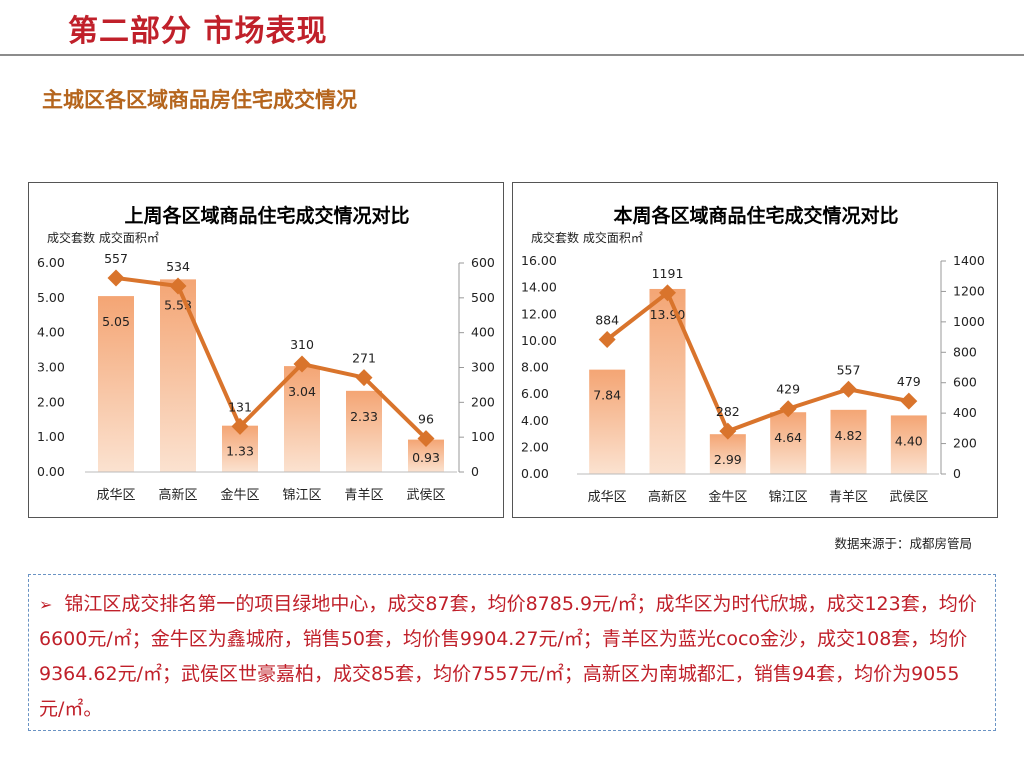 Image resolution: width=1024 pixels, height=768 pixels. Describe the element at coordinates (969, 321) in the screenshot. I see `right-axis-tick-label: 1000` at that location.